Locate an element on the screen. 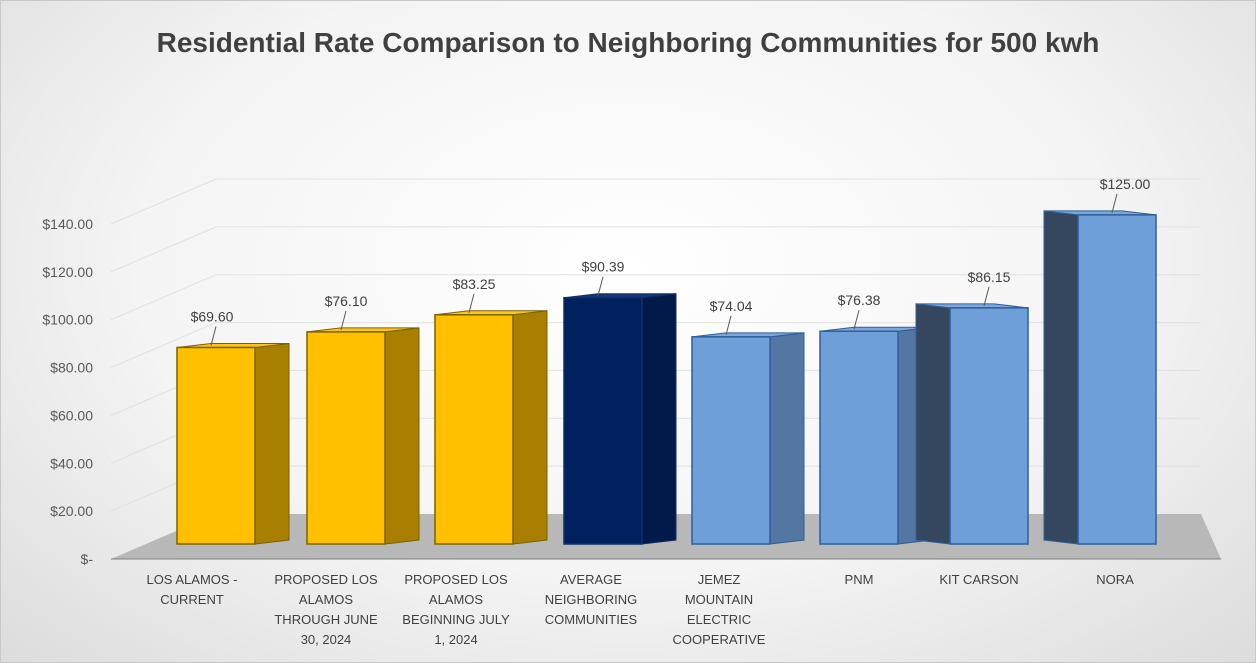  category-label: PROPOSED LOS ALAMOS BEGINNING JULY 1, 2024 is located at coordinates (456, 609).